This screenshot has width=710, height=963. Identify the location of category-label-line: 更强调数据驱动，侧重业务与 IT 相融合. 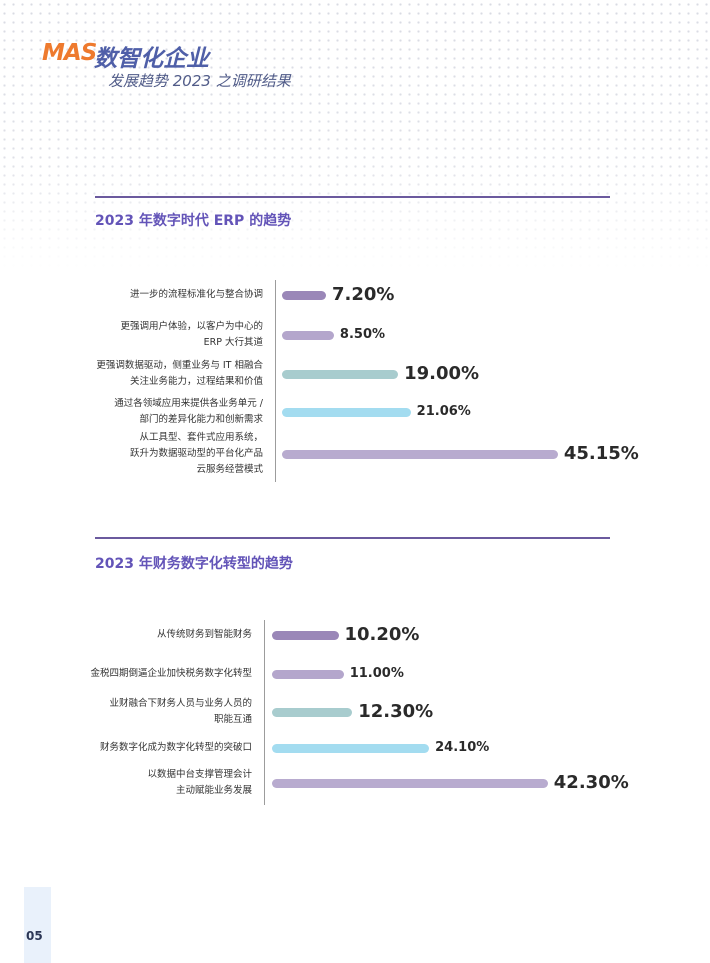
(179, 365).